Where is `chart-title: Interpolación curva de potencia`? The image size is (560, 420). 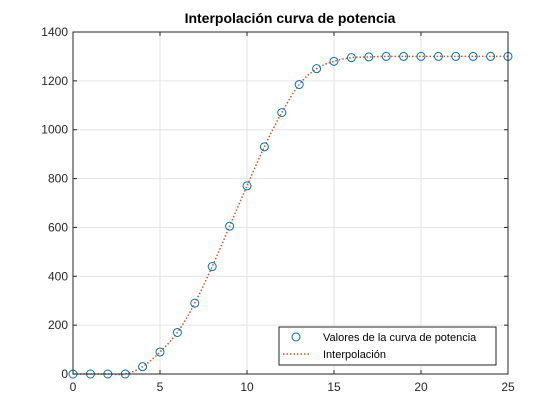 chart-title: Interpolación curva de potencia is located at coordinates (290, 18).